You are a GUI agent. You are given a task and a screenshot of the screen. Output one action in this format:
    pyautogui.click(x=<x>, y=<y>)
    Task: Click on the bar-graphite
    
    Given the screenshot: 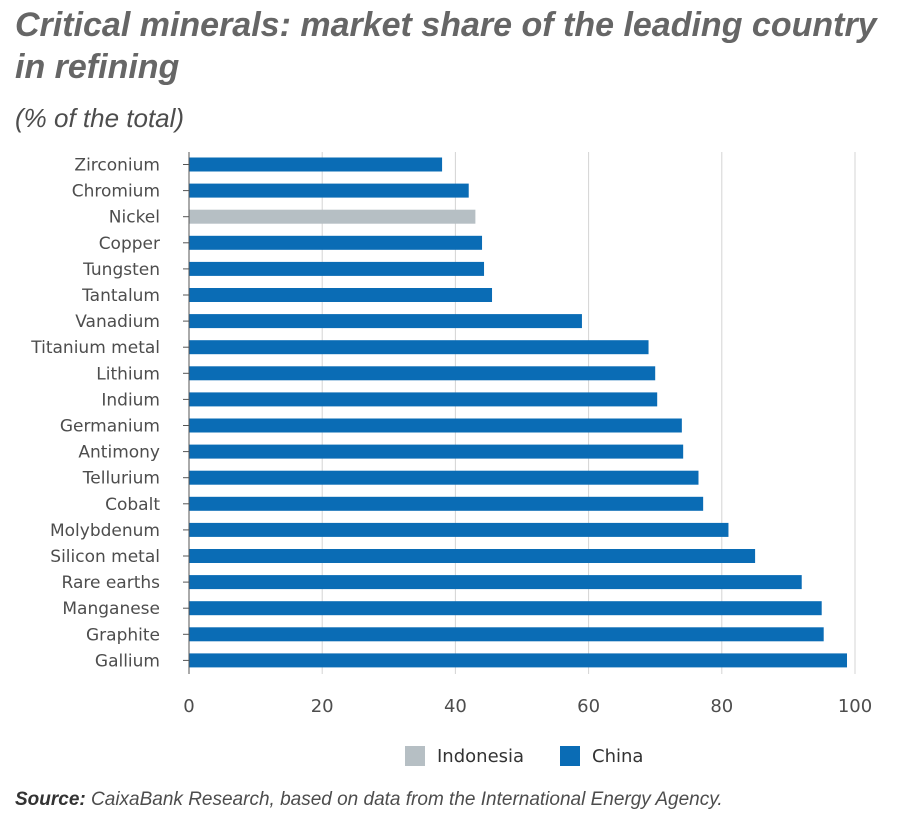 What is the action you would take?
    pyautogui.click(x=506, y=634)
    